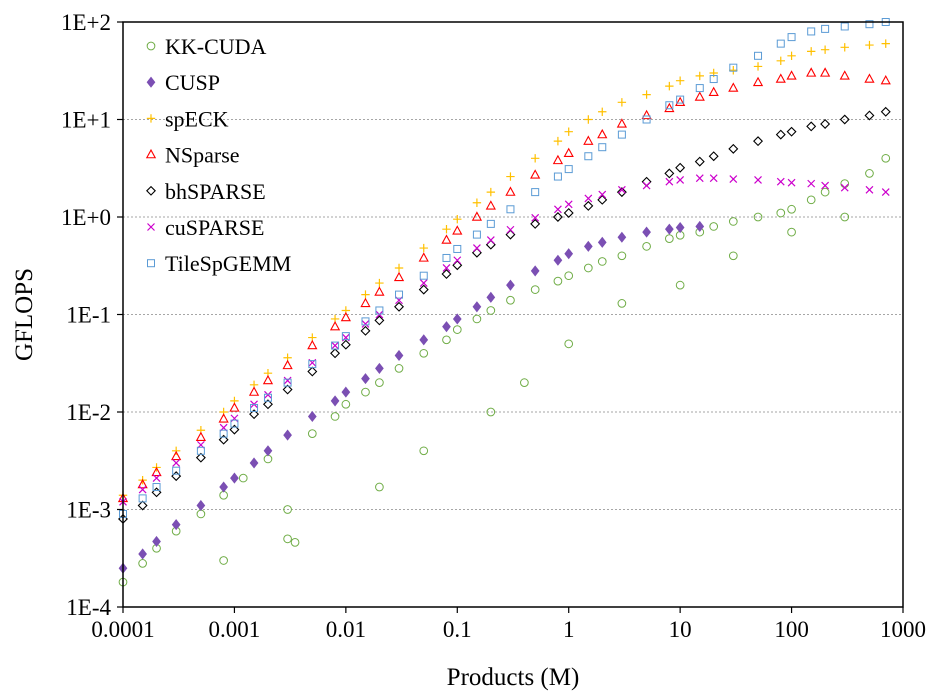 The height and width of the screenshot is (694, 945). Describe the element at coordinates (202, 155) in the screenshot. I see `legend-label: NSparse` at that location.